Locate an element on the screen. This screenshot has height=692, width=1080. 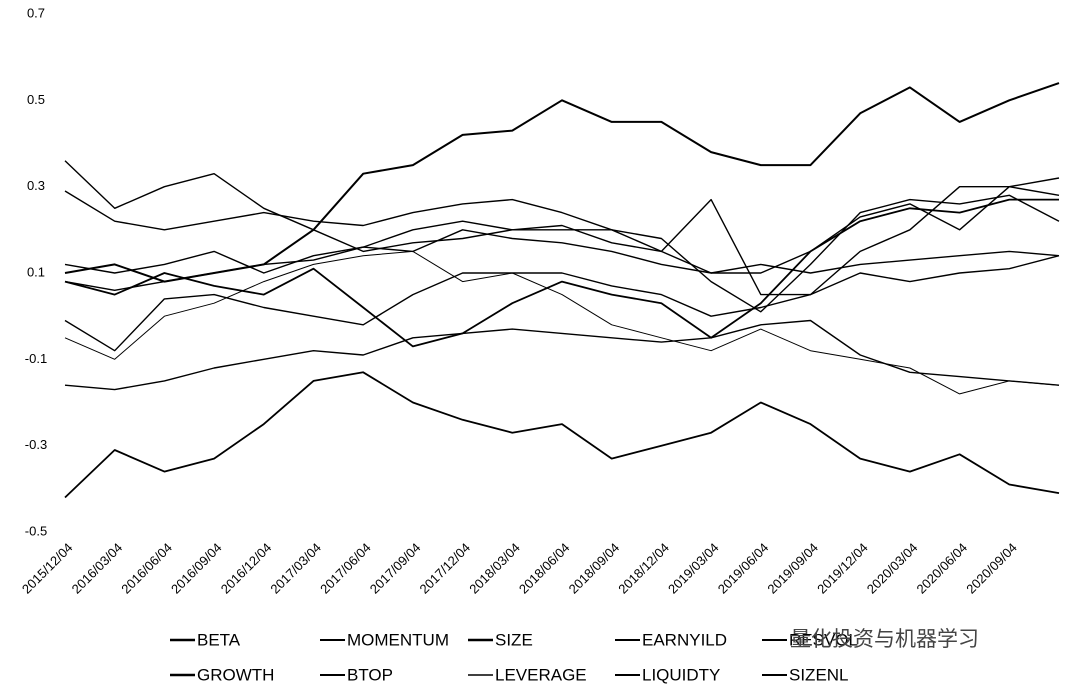
x-tick-label: 2016/06/04 is located at coordinates (146, 568).